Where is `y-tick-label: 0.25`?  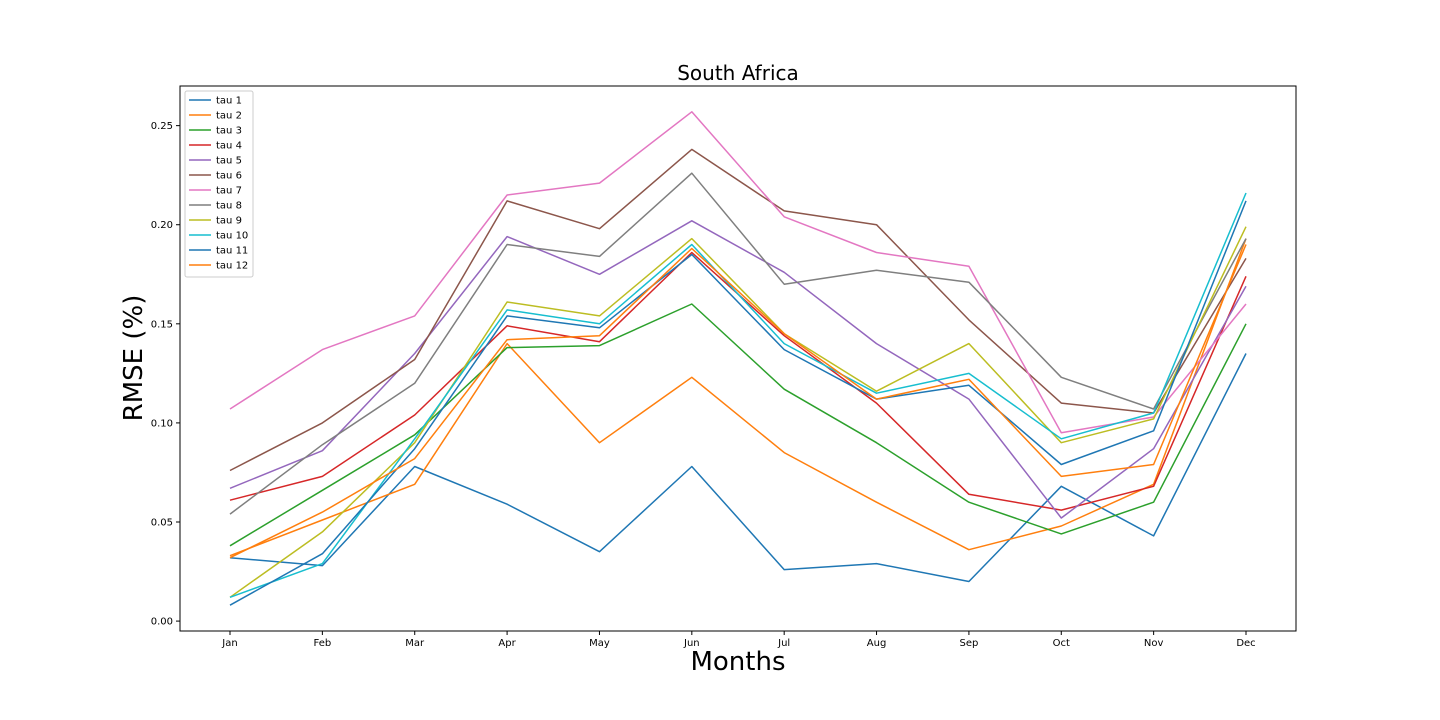 y-tick-label: 0.25 is located at coordinates (162, 126).